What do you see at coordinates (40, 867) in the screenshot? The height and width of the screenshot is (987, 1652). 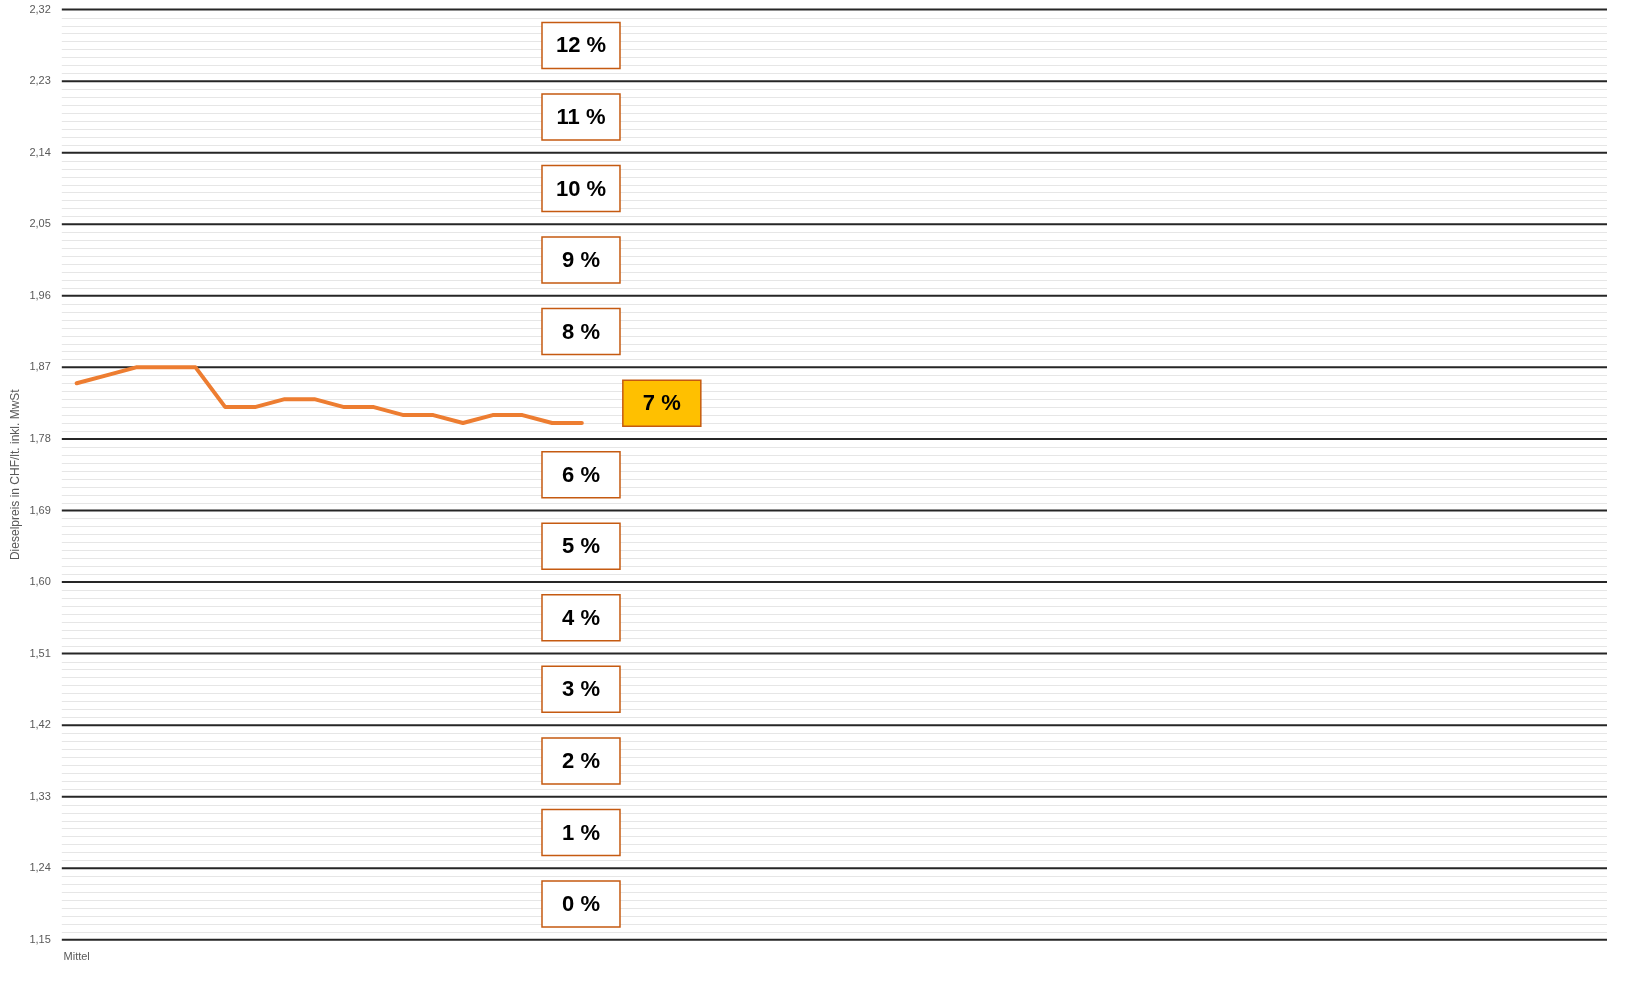 I see `y-tick-label: 1,24` at bounding box center [40, 867].